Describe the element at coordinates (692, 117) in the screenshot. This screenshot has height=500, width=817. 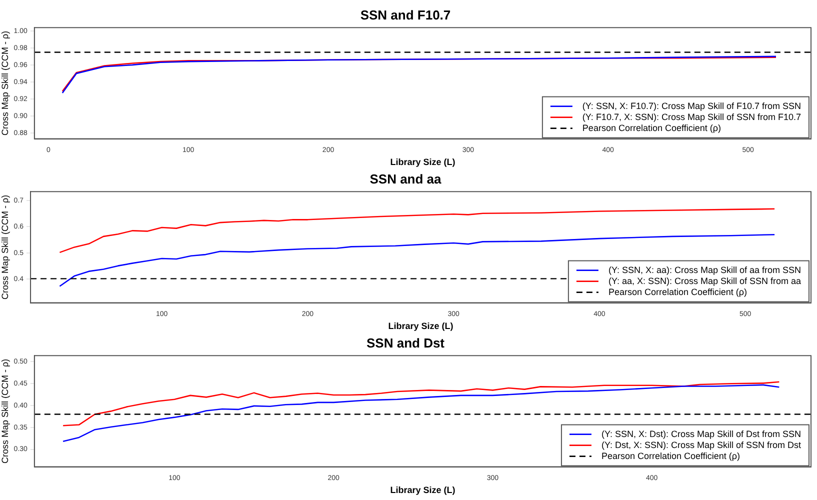
I see `legend-label: (Y: F10.7, X: SSN): Cross Map Skill of SSN from F10.7` at that location.